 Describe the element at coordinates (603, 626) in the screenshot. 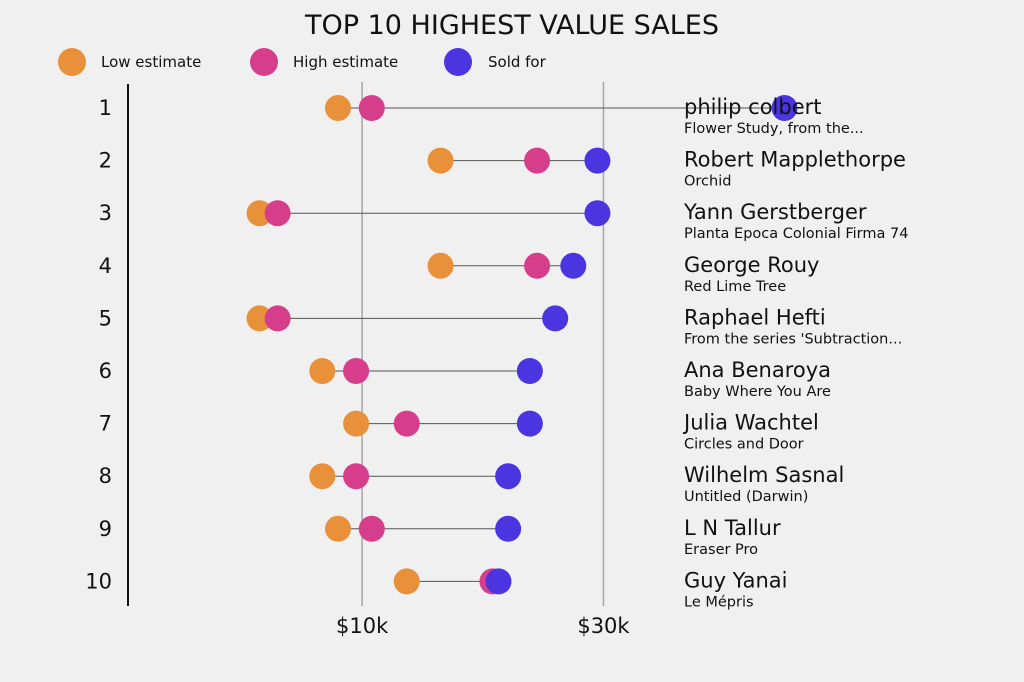

I see `x-tick-label: $30k` at that location.